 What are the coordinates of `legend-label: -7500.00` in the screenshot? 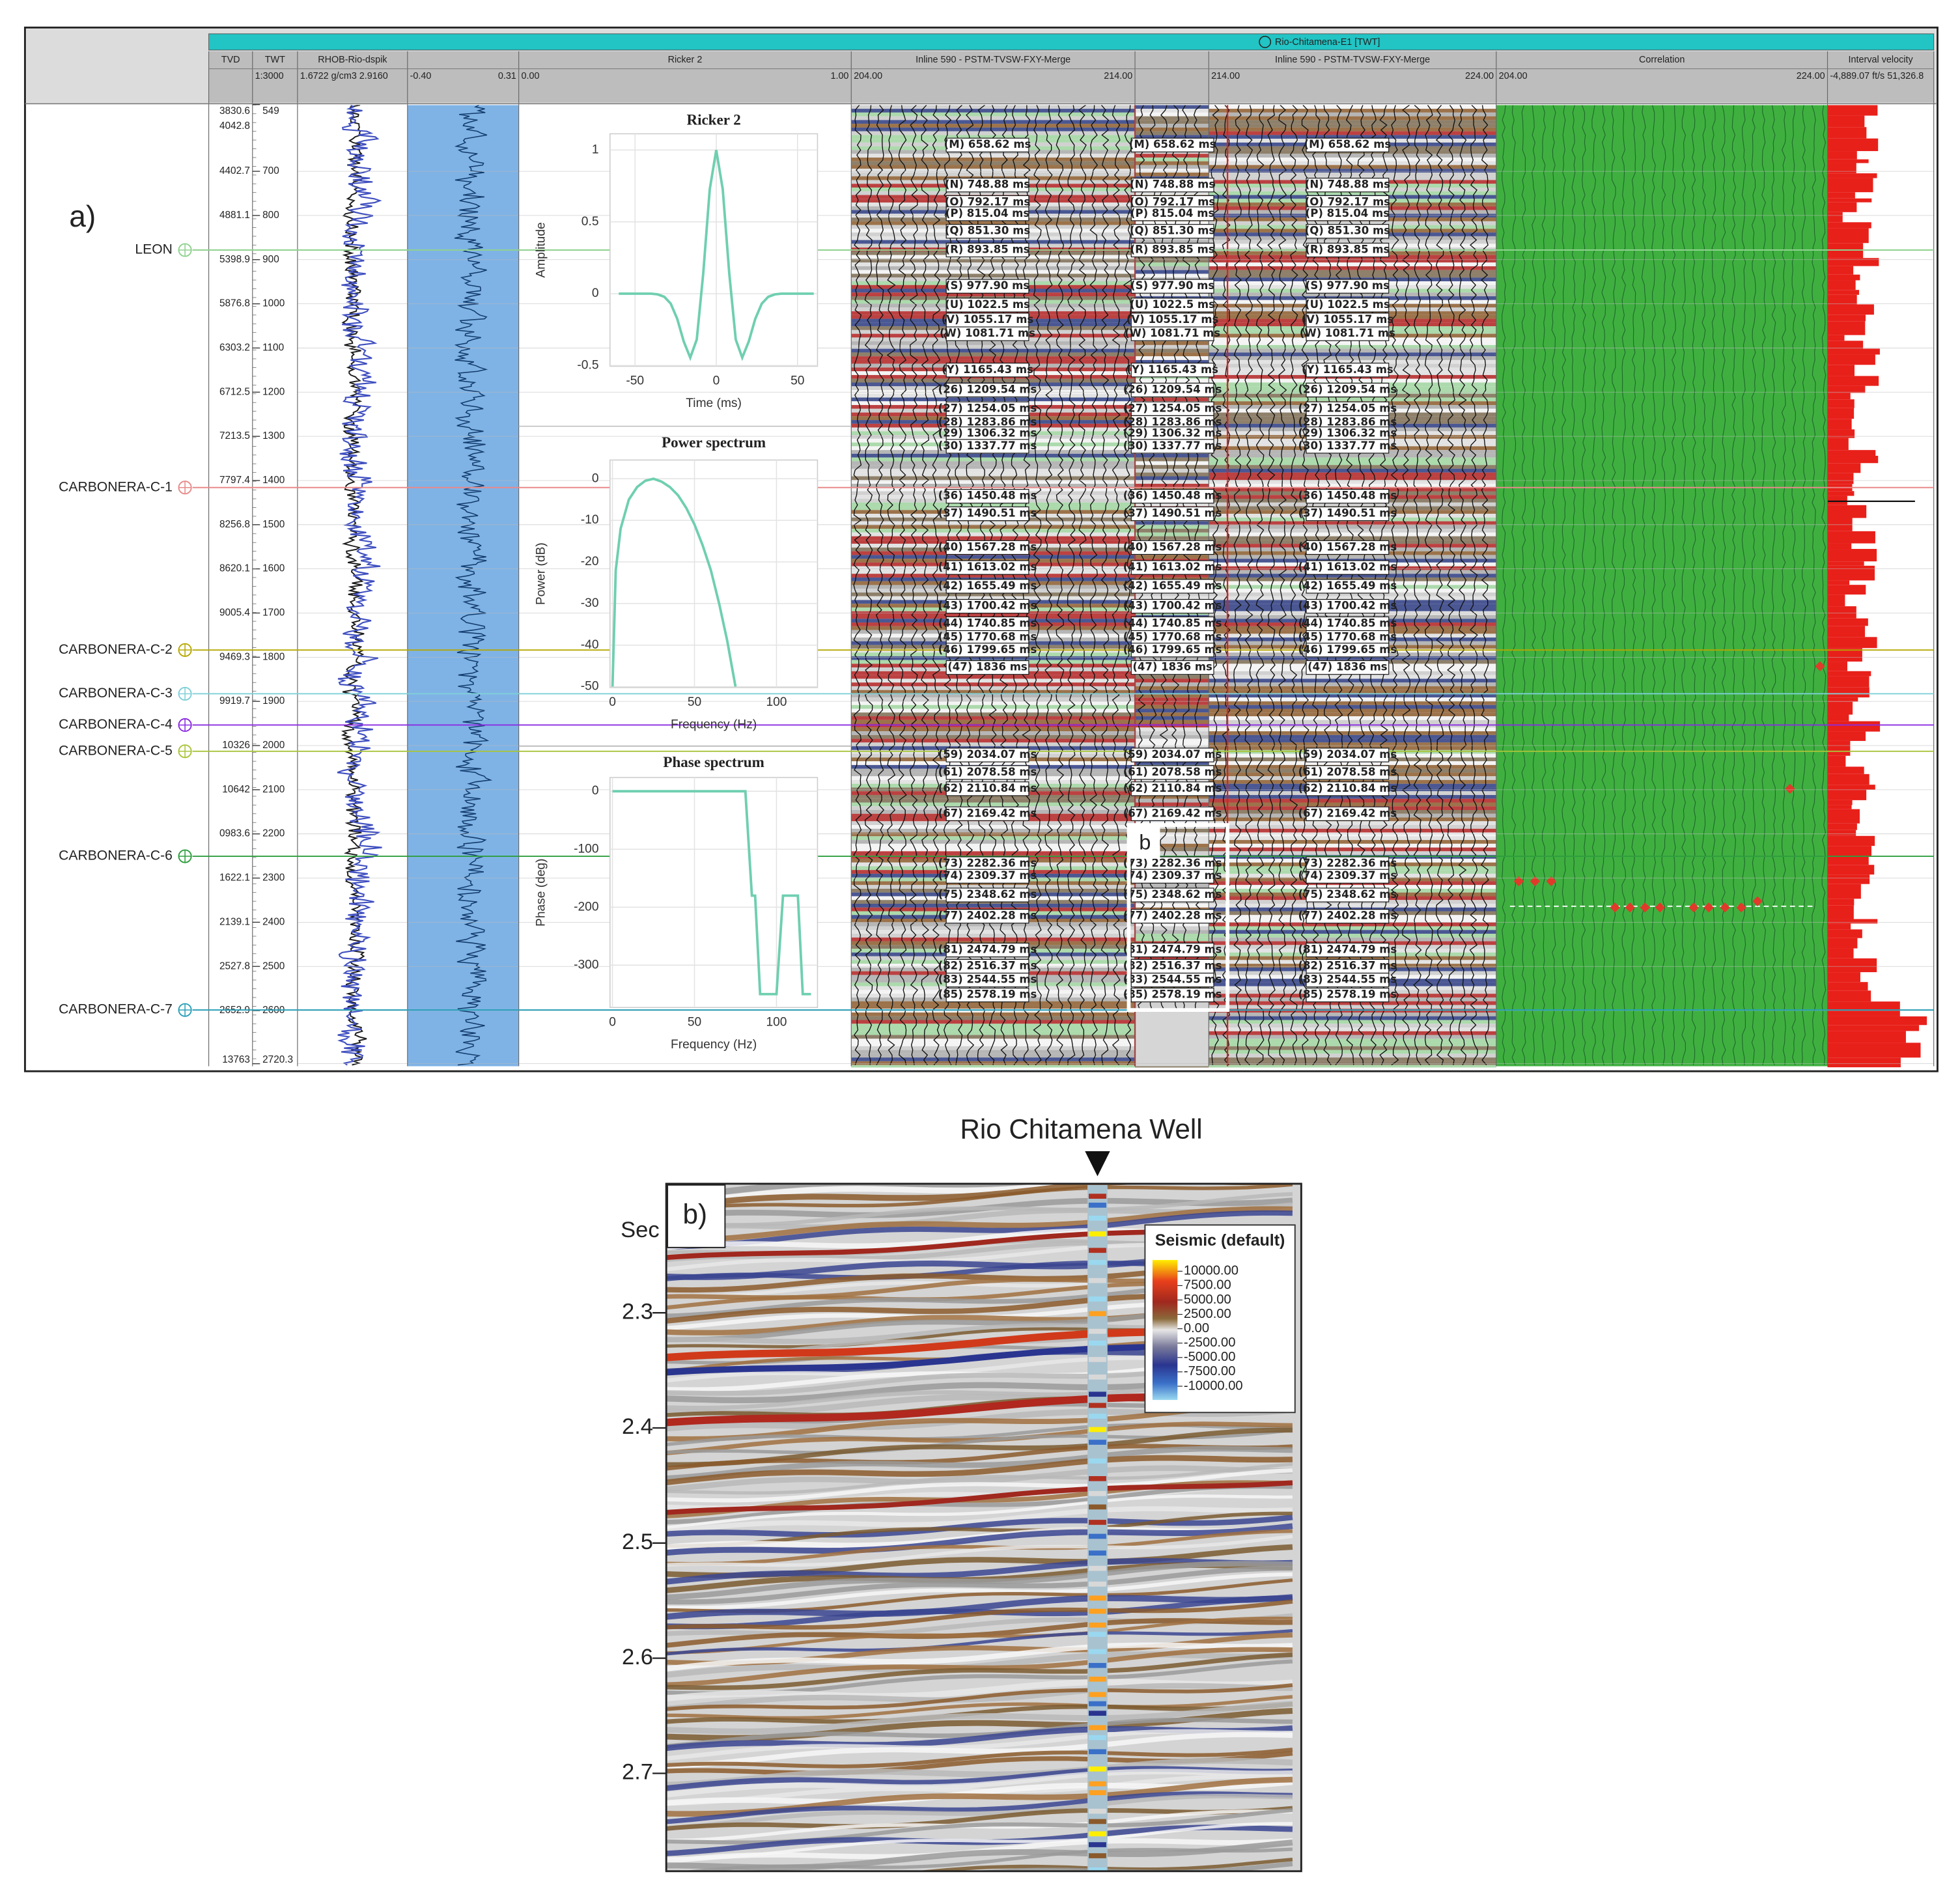 It's located at (1210, 1371).